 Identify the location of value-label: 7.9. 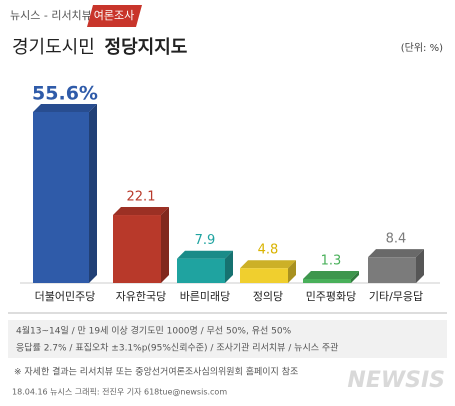
(205, 240).